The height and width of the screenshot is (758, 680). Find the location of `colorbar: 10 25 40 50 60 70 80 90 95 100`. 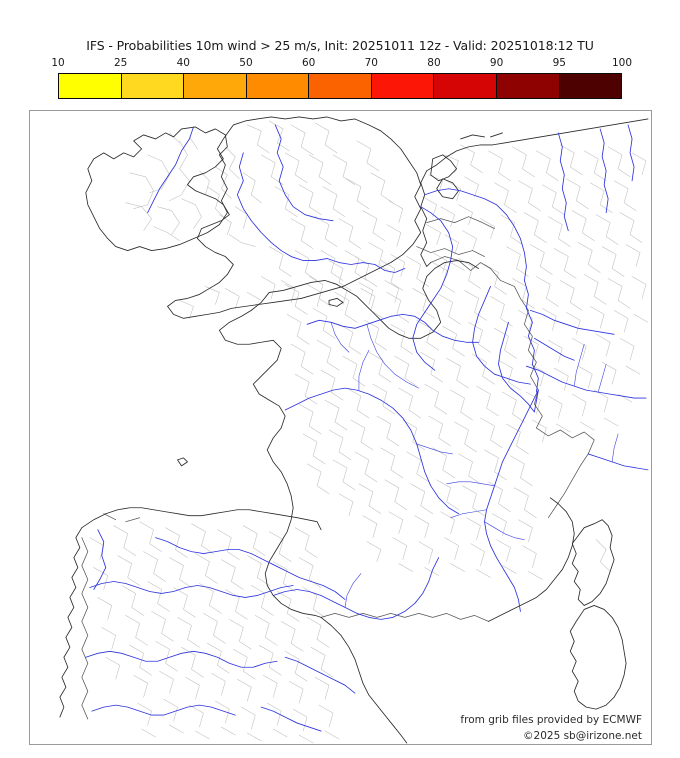

colorbar: 10 25 40 50 60 70 80 90 95 100 is located at coordinates (341, 79).